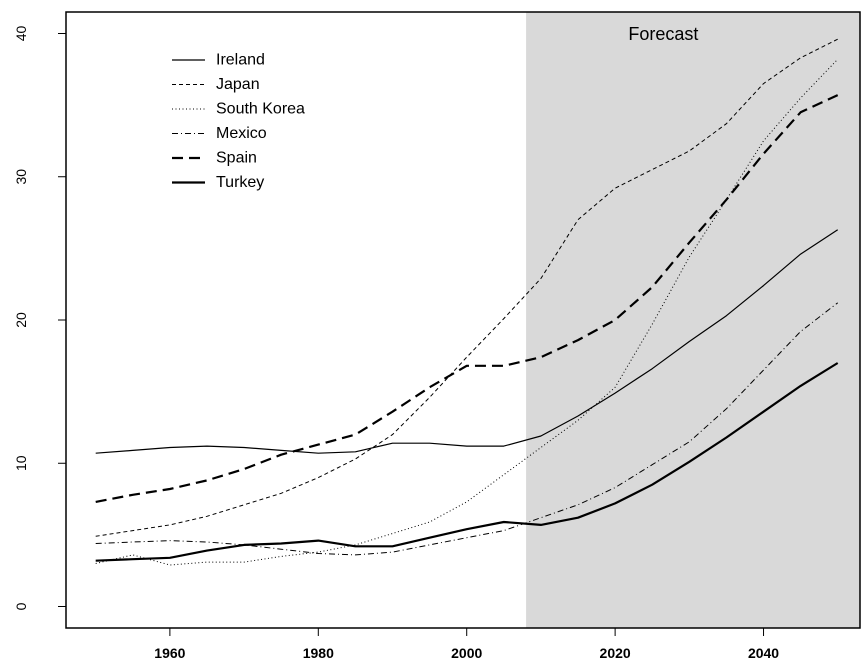 The width and height of the screenshot is (863, 667). Describe the element at coordinates (240, 60) in the screenshot. I see `legend-label-ireland: Ireland` at that location.